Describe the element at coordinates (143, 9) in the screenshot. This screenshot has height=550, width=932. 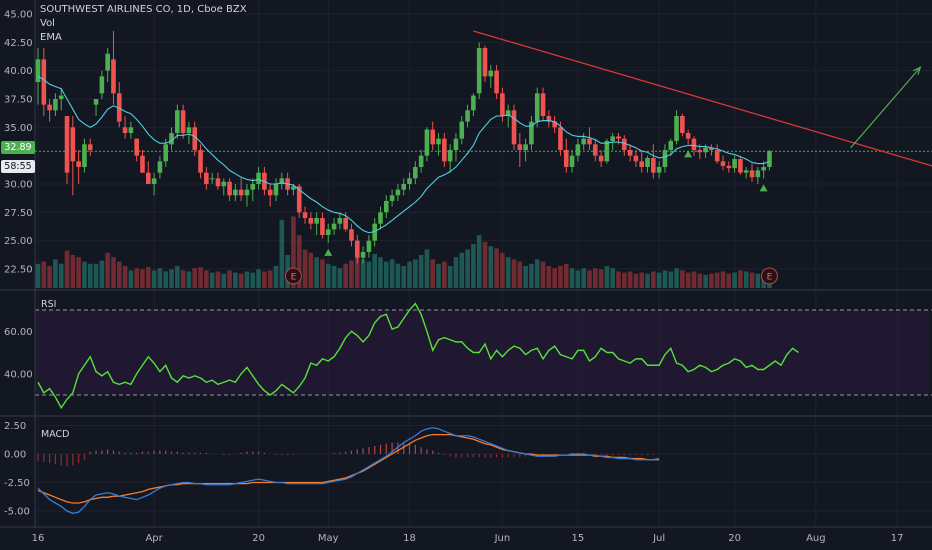
I see `symbol-title: SOUTHWEST AIRLINES CO, 1D, Cboe BZX` at that location.